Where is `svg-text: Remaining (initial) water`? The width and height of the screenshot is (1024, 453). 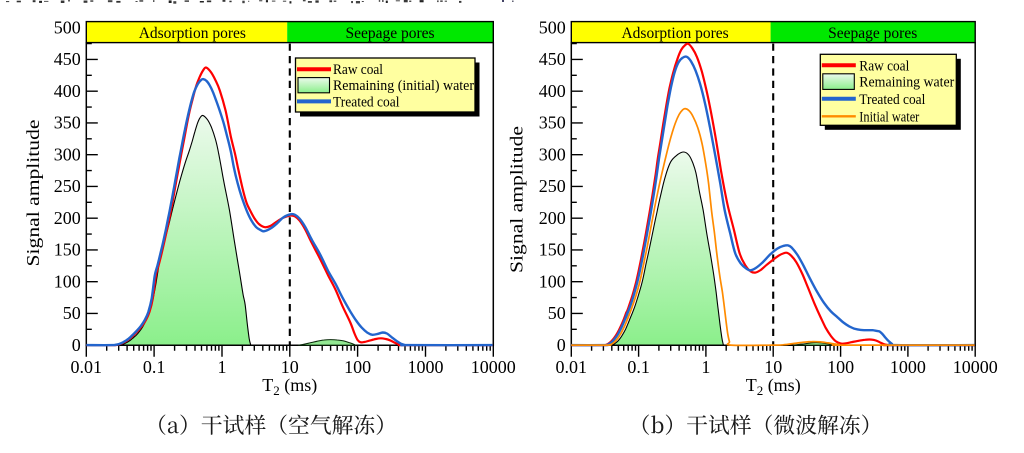
svg-text: Remaining (initial) water is located at coordinates (403, 86).